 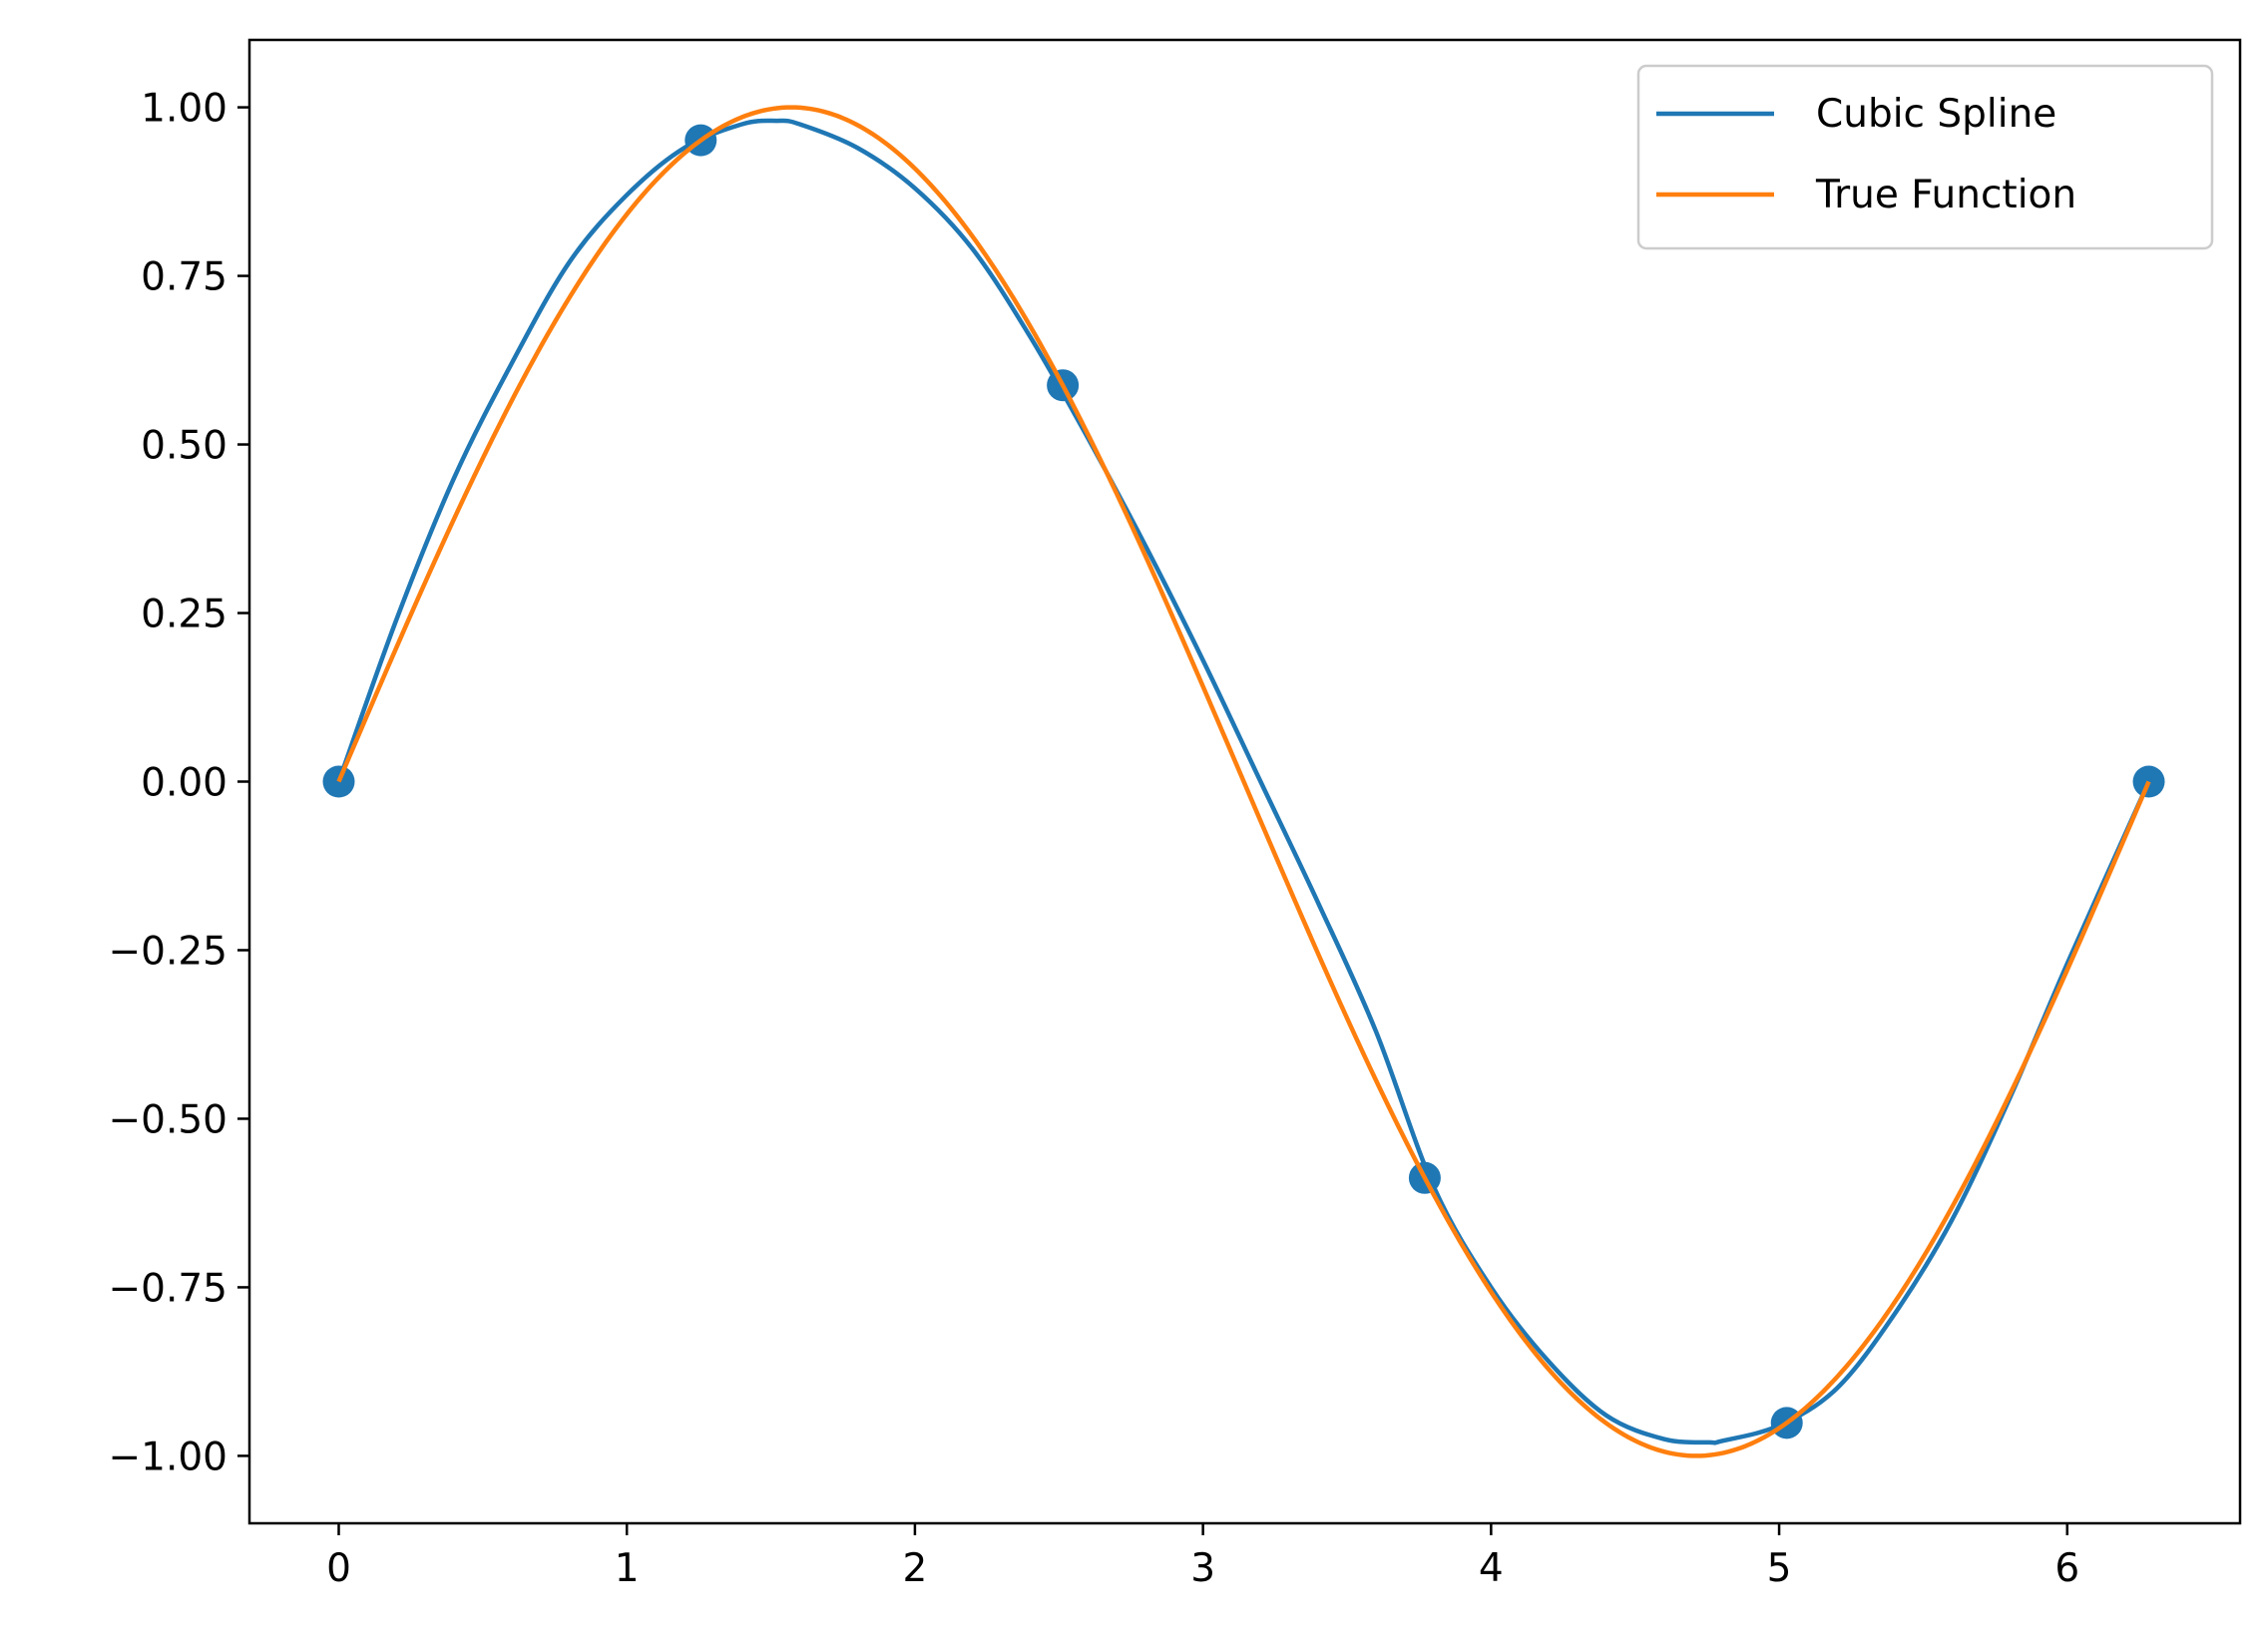 What do you see at coordinates (1779, 1568) in the screenshot?
I see `x-tick-label: 5` at bounding box center [1779, 1568].